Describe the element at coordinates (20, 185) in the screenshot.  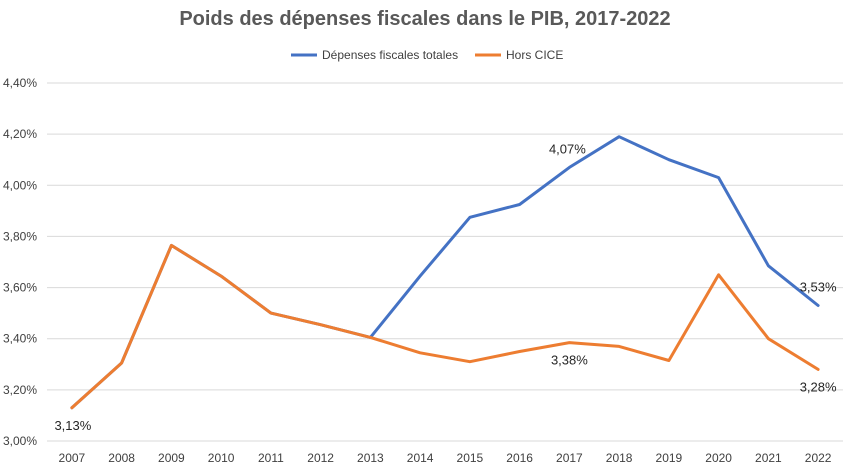
I see `y-tick-label: 4,00%` at that location.